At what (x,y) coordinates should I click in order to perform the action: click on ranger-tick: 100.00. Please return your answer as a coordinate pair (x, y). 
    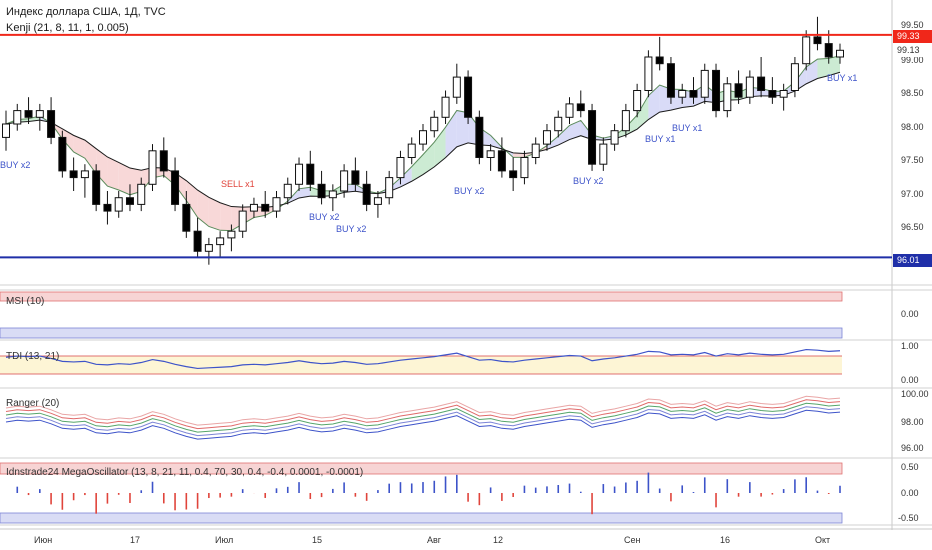
    Looking at the image, I should click on (915, 394).